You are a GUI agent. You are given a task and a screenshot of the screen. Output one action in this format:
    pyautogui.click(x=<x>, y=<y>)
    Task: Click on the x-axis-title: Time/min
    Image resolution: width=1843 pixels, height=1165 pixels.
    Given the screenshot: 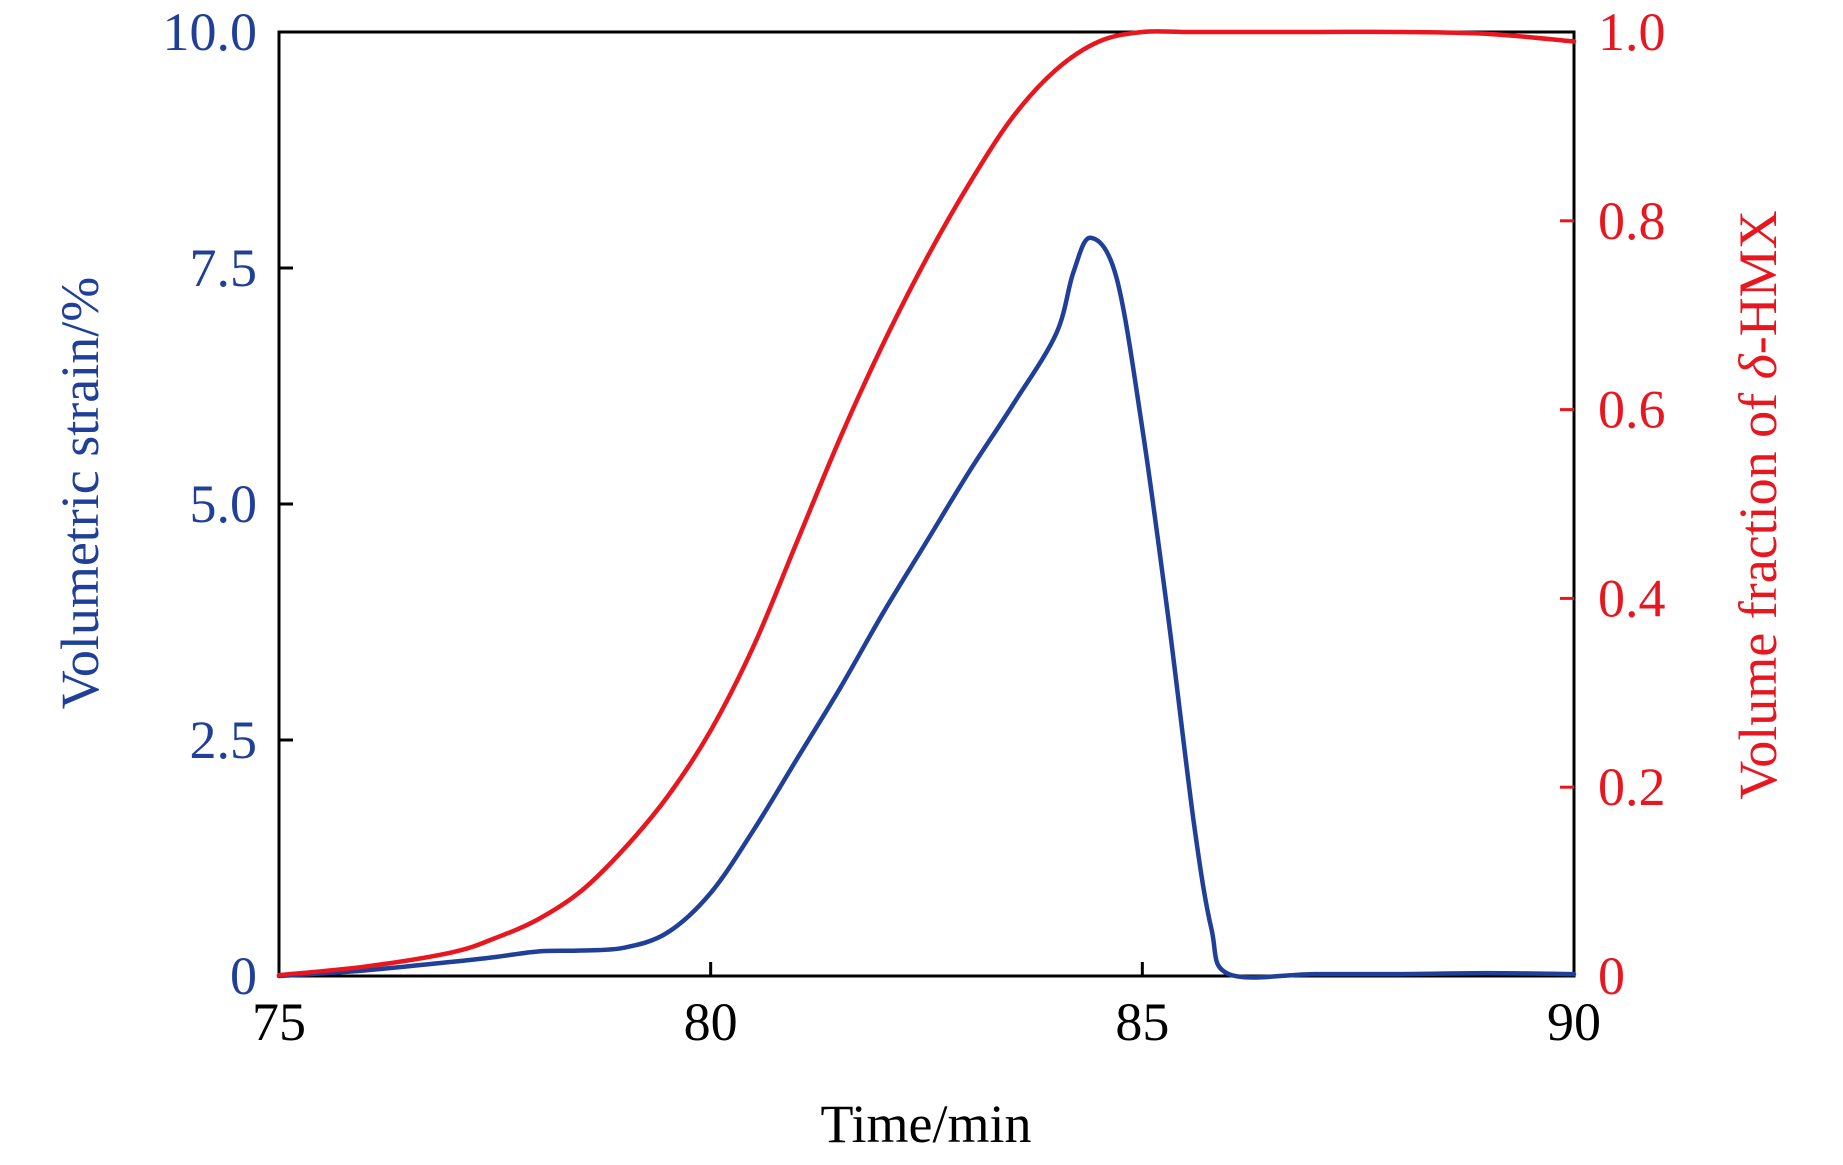 What is the action you would take?
    pyautogui.click(x=925, y=1124)
    